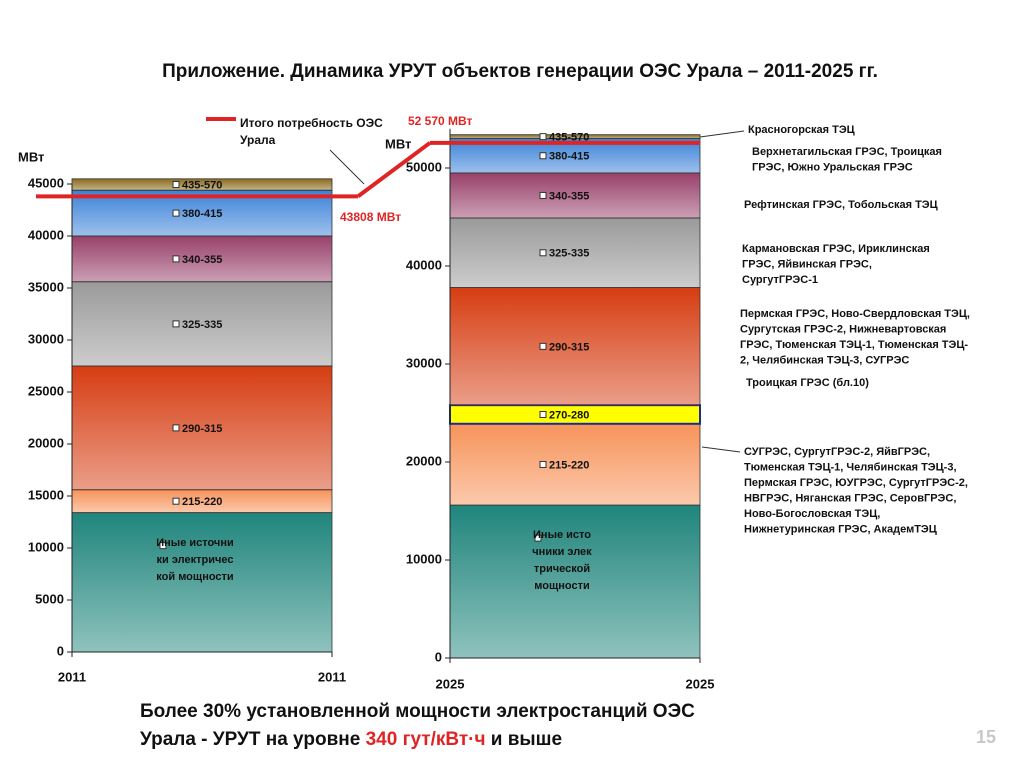  Describe the element at coordinates (841, 205) in the screenshot. I see `annotation: Рефтинская ГРЭС, Тобольская ТЭЦ` at that location.